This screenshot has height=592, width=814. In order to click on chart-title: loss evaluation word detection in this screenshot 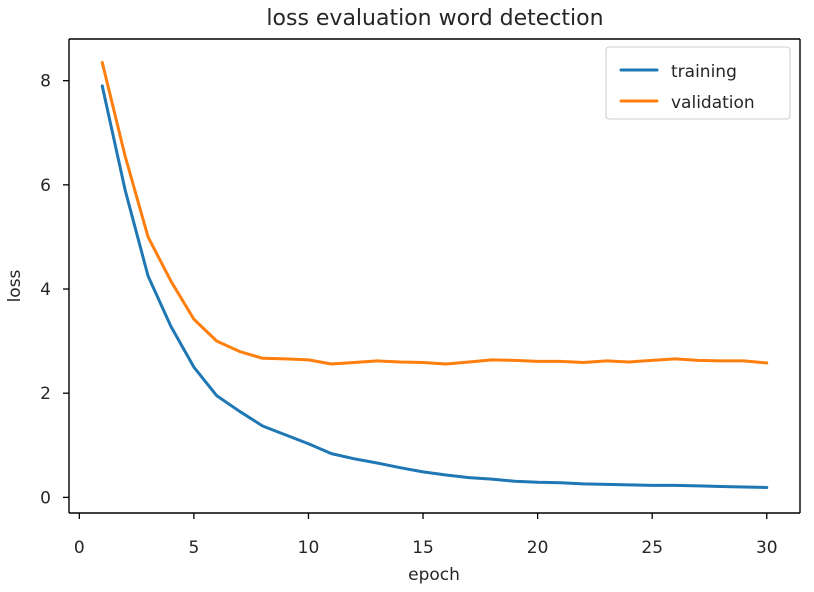, I will do `click(434, 18)`.